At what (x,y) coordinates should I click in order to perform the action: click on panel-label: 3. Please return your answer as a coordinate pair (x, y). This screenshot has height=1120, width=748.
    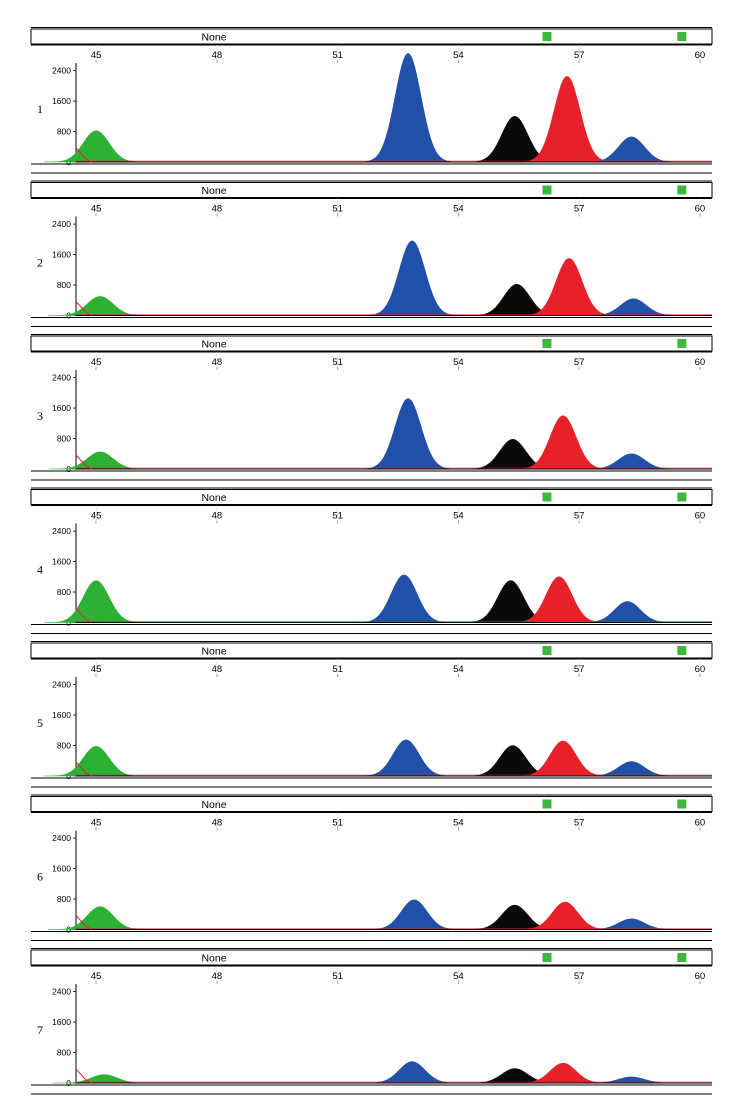
    Looking at the image, I should click on (40, 416).